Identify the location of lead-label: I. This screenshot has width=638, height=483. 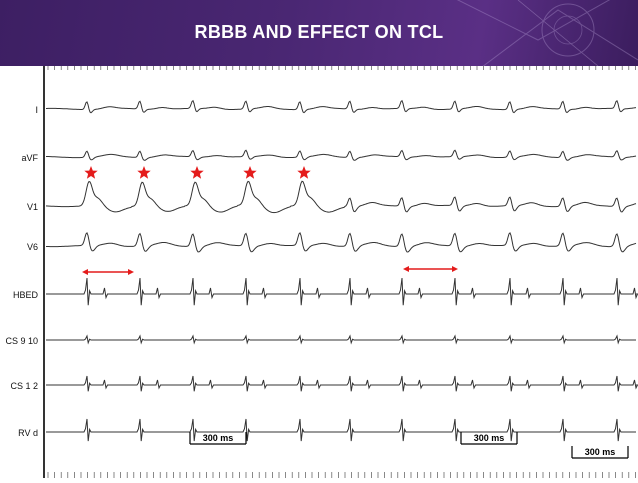
(36, 110).